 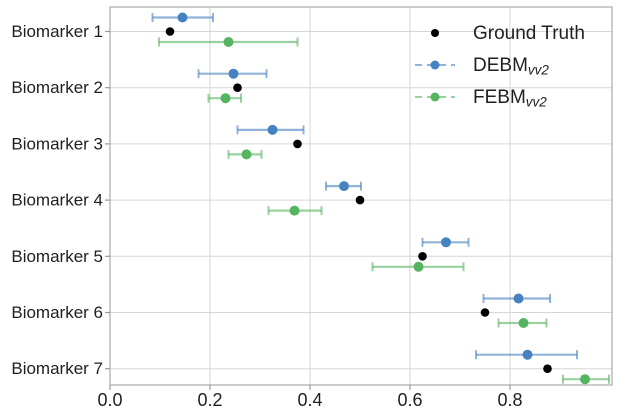 What do you see at coordinates (510, 98) in the screenshot?
I see `legend-label: FEBMvv2` at bounding box center [510, 98].